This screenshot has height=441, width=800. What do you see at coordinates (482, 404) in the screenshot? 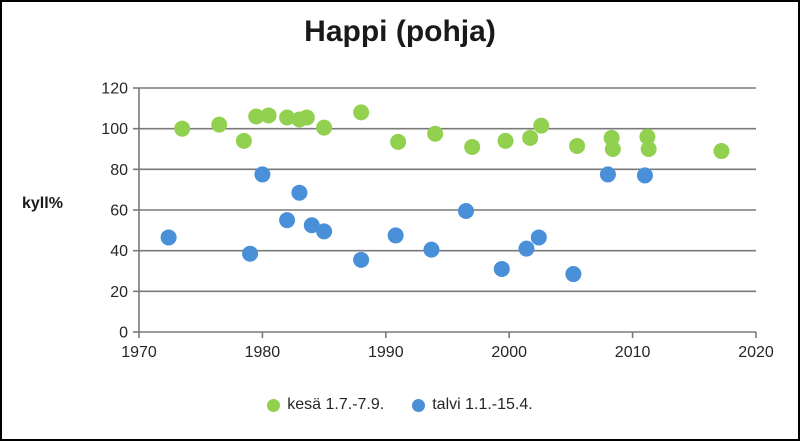
I see `legend-label-talvi: talvi 1.1.-15.4.` at bounding box center [482, 404].